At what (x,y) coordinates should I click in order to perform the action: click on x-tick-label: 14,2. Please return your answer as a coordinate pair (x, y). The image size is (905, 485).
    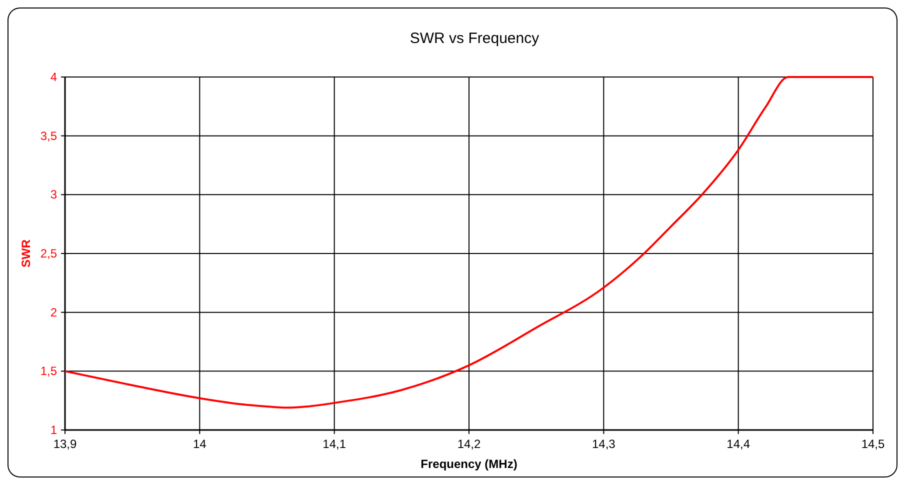
    Looking at the image, I should click on (469, 444).